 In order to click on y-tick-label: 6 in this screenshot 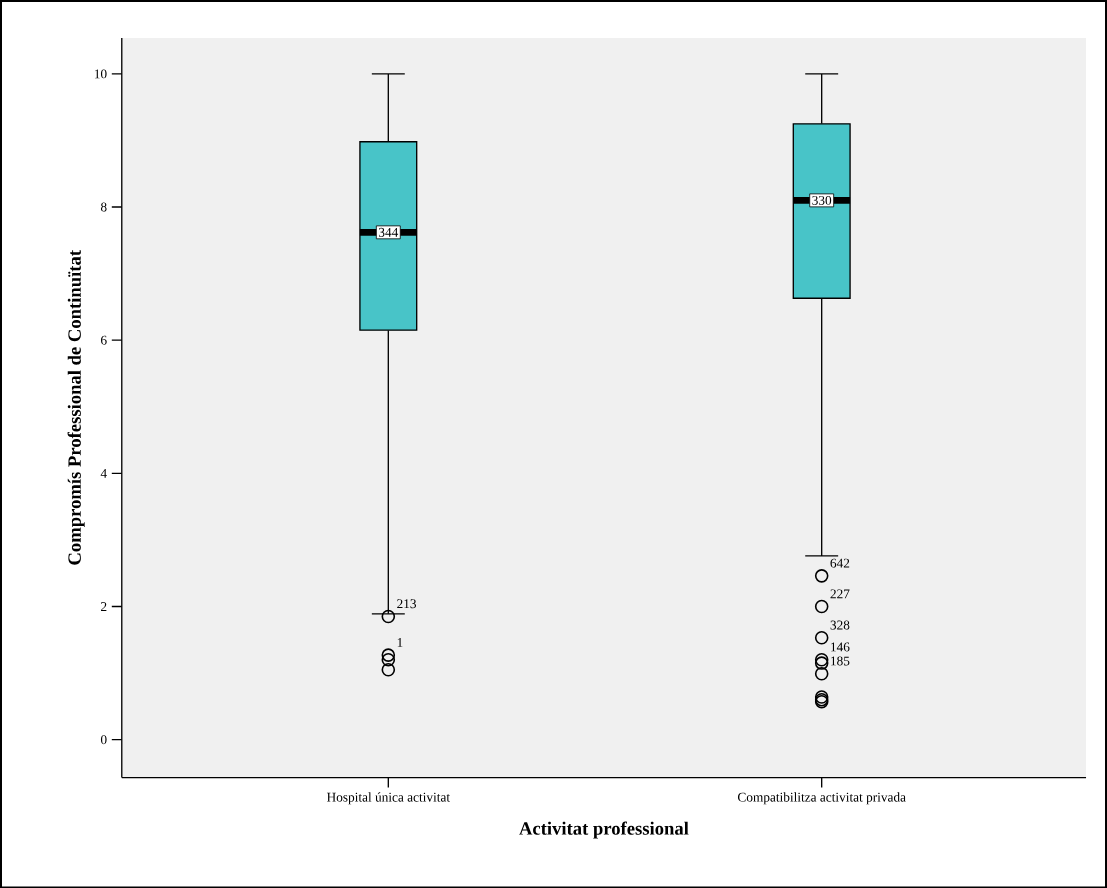, I will do `click(104, 340)`.